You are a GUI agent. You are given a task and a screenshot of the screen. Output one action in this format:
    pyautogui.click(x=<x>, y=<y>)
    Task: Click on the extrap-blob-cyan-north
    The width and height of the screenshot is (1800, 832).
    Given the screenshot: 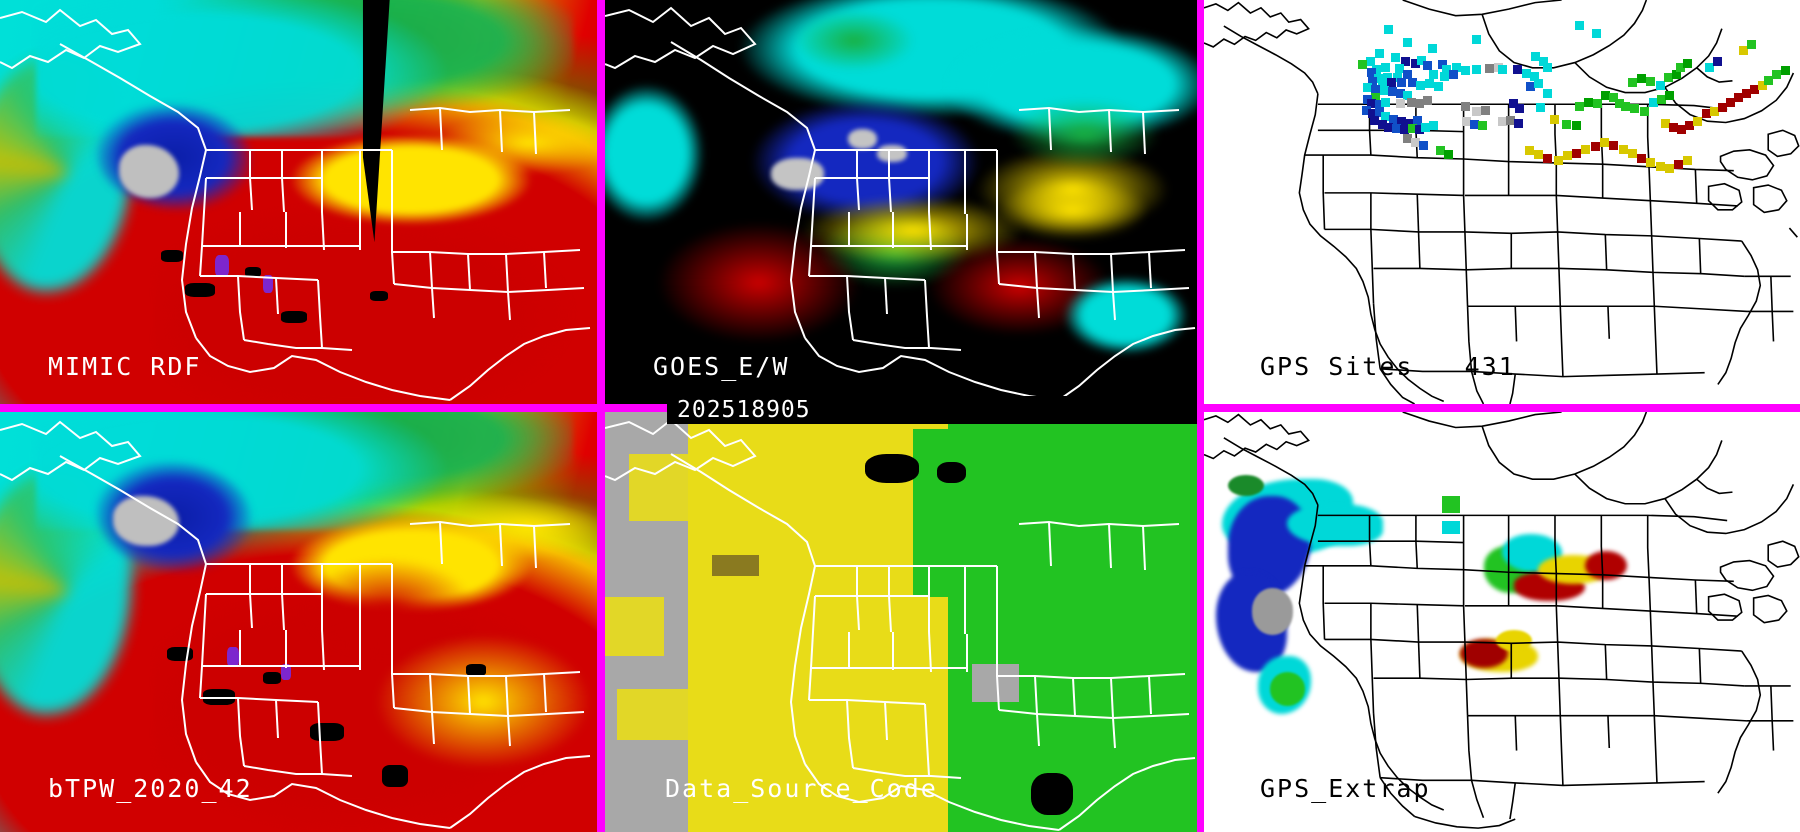 What is the action you would take?
    pyautogui.click(x=1335, y=525)
    